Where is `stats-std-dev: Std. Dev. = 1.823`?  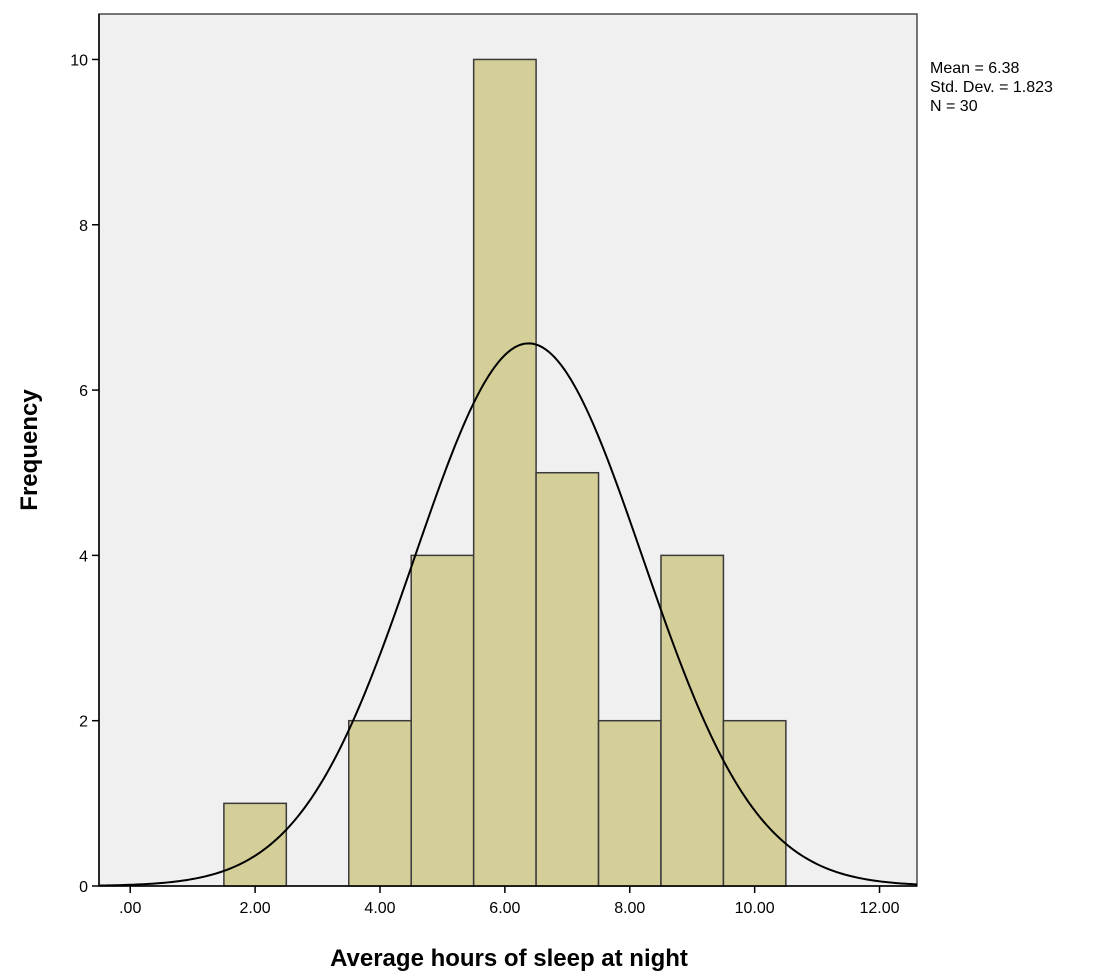
stats-std-dev: Std. Dev. = 1.823 is located at coordinates (991, 87).